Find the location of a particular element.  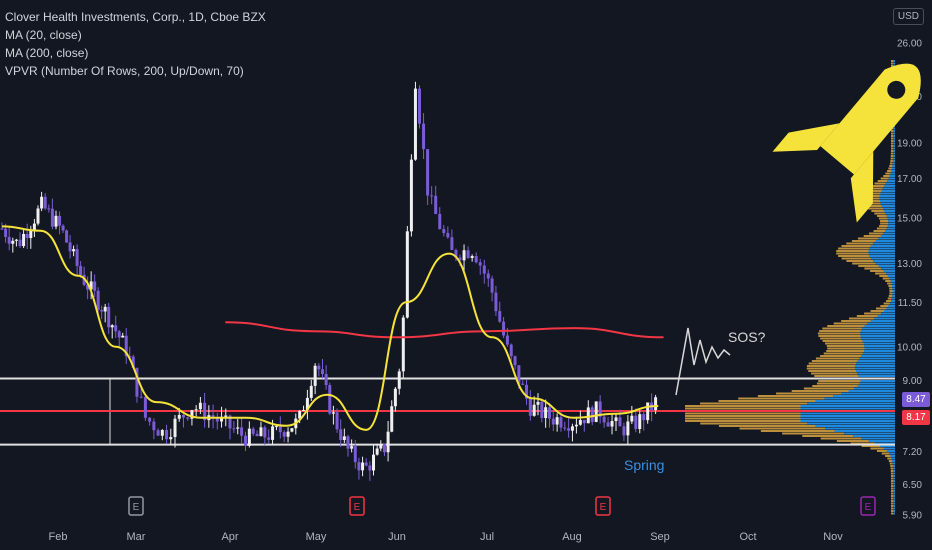

x-tick-label: Jul is located at coordinates (487, 537).